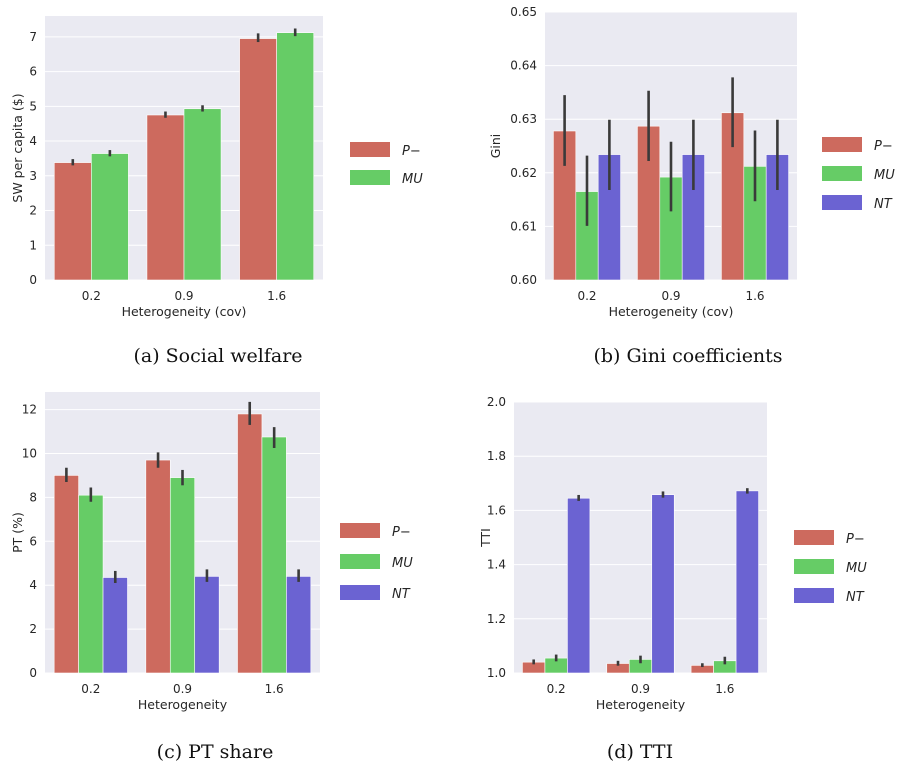 This screenshot has width=907, height=767. What do you see at coordinates (496, 673) in the screenshot?
I see `y-tick-label: 1.0` at bounding box center [496, 673].